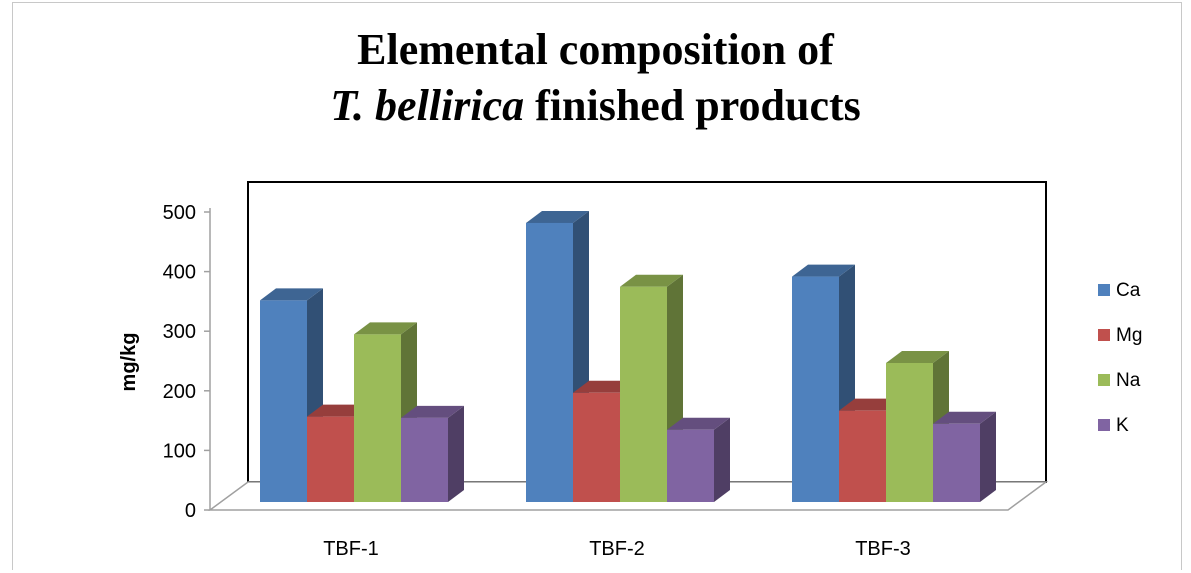  I want to click on chart-title-rest: finished products, so click(692, 105).